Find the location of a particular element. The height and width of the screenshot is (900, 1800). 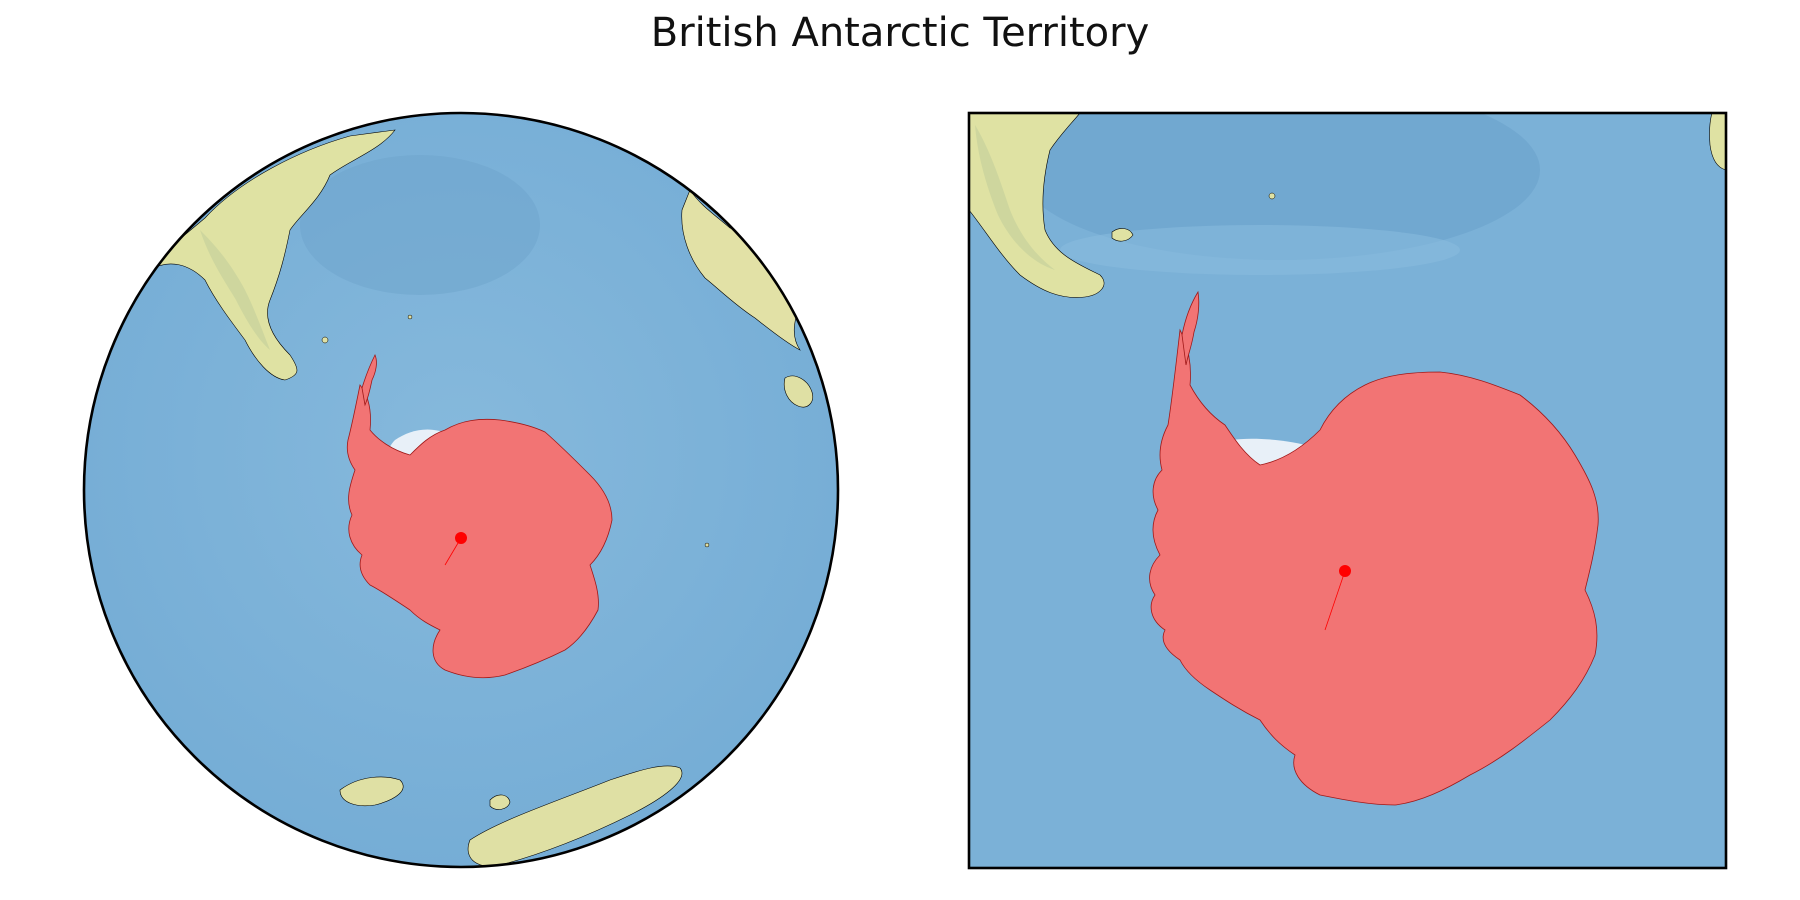

inset-south-america is located at coordinates (1037, 205).